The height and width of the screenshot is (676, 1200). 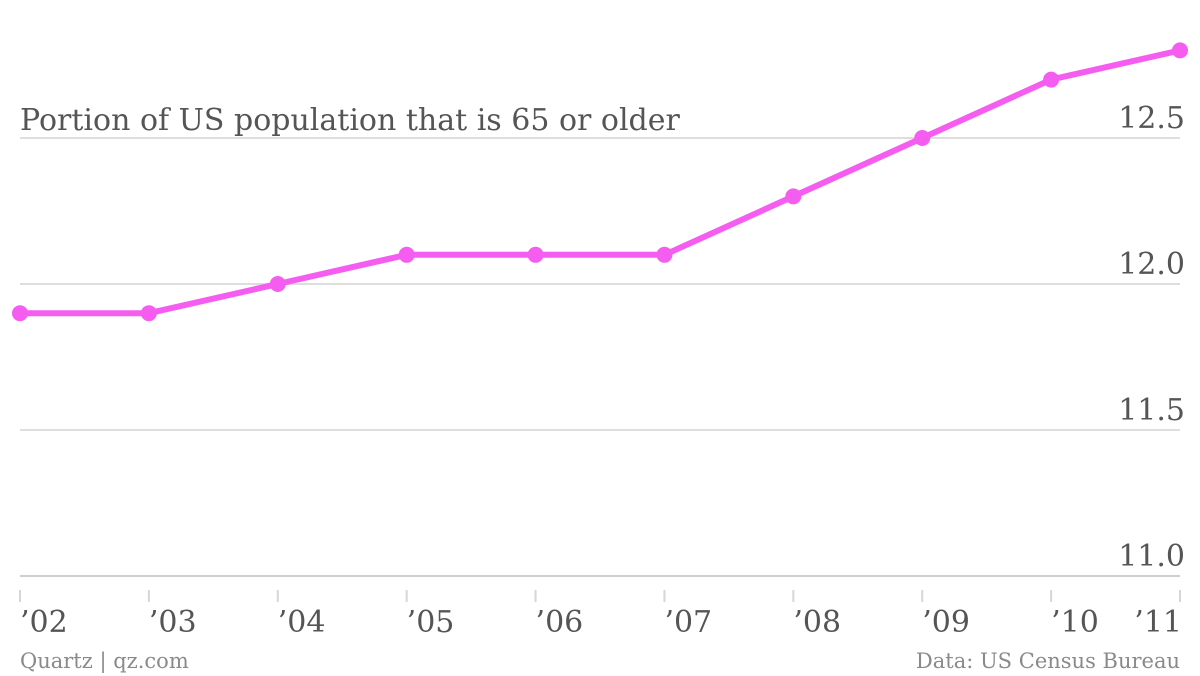 What do you see at coordinates (817, 622) in the screenshot?
I see `x-tick-label: ’08` at bounding box center [817, 622].